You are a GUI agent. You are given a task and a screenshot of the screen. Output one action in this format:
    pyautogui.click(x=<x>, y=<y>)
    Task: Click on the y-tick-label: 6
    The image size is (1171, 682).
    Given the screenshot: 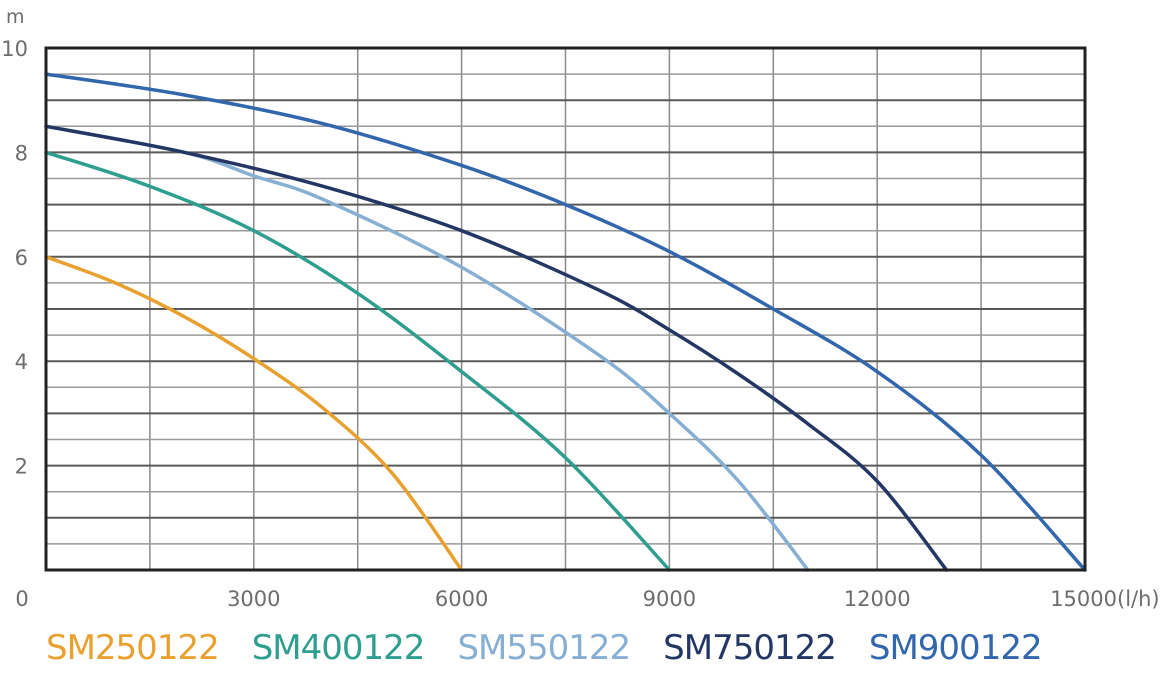 What is the action you would take?
    pyautogui.click(x=21, y=258)
    